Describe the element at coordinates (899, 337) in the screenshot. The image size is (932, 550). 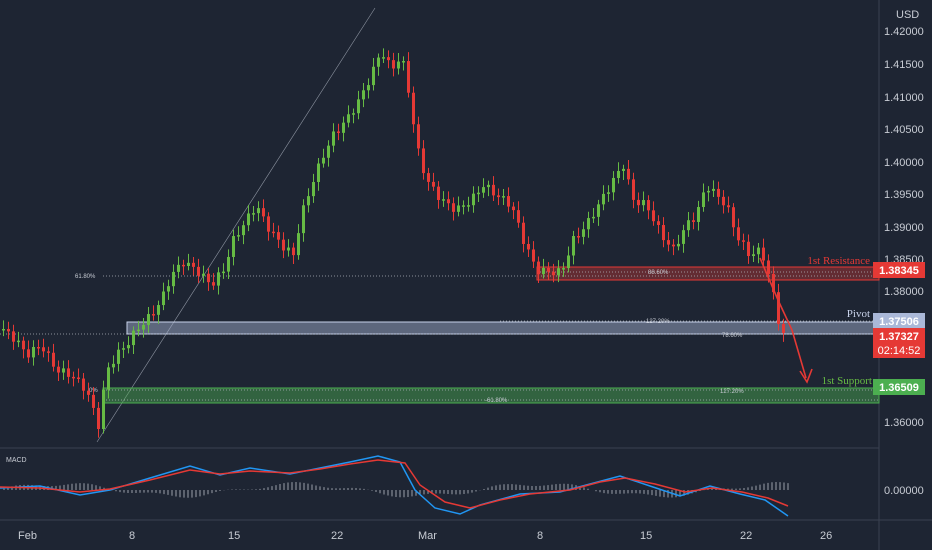
I see `current-price: 1.37327` at that location.